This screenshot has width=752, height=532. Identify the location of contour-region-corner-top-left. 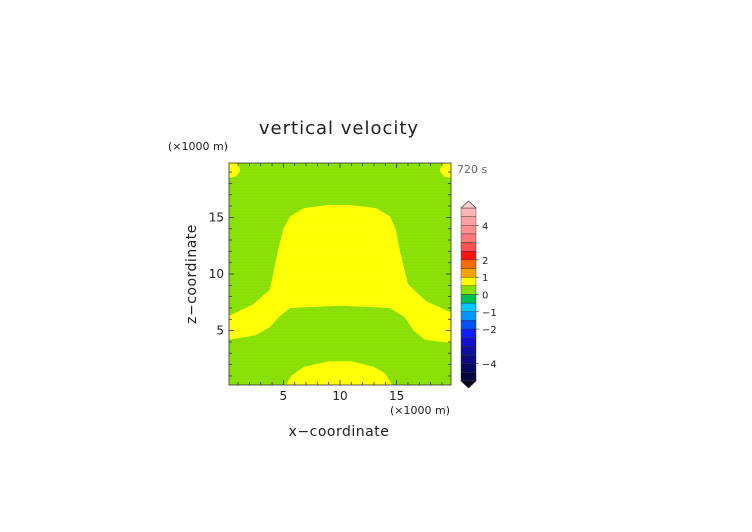
(235, 170).